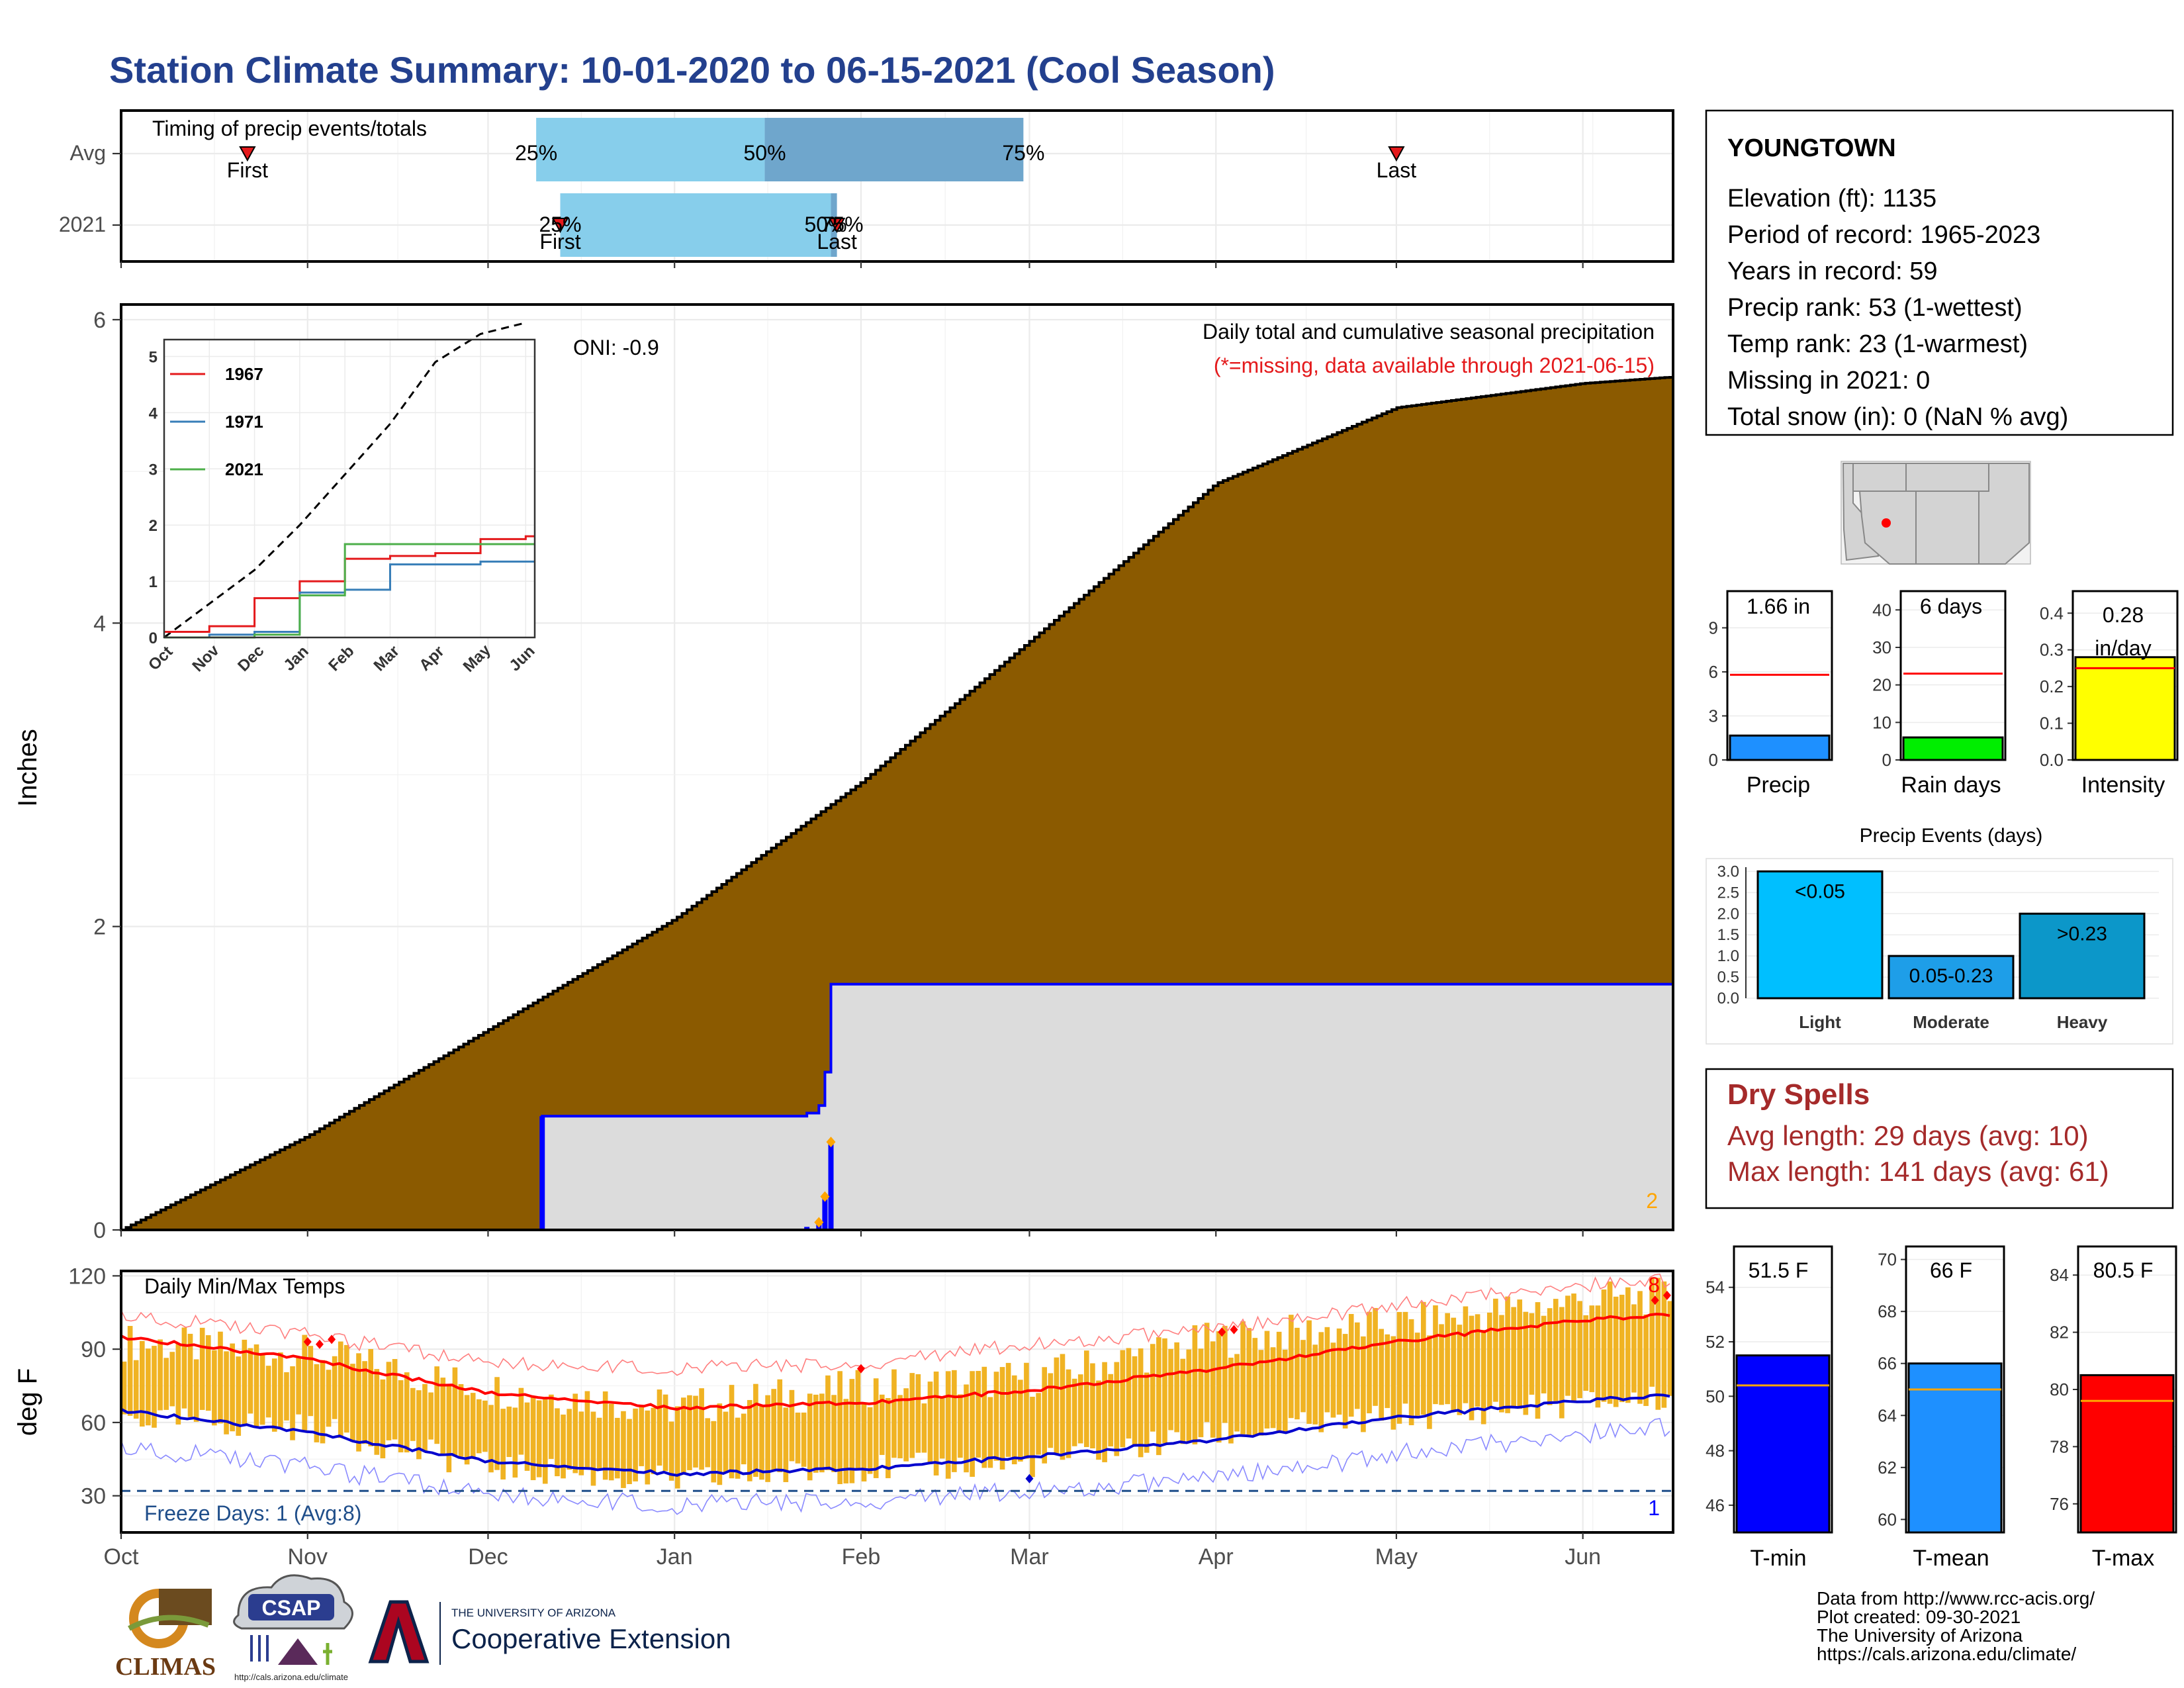 The height and width of the screenshot is (1688, 2184). I want to click on map-new-mexico, so click(1947, 528).